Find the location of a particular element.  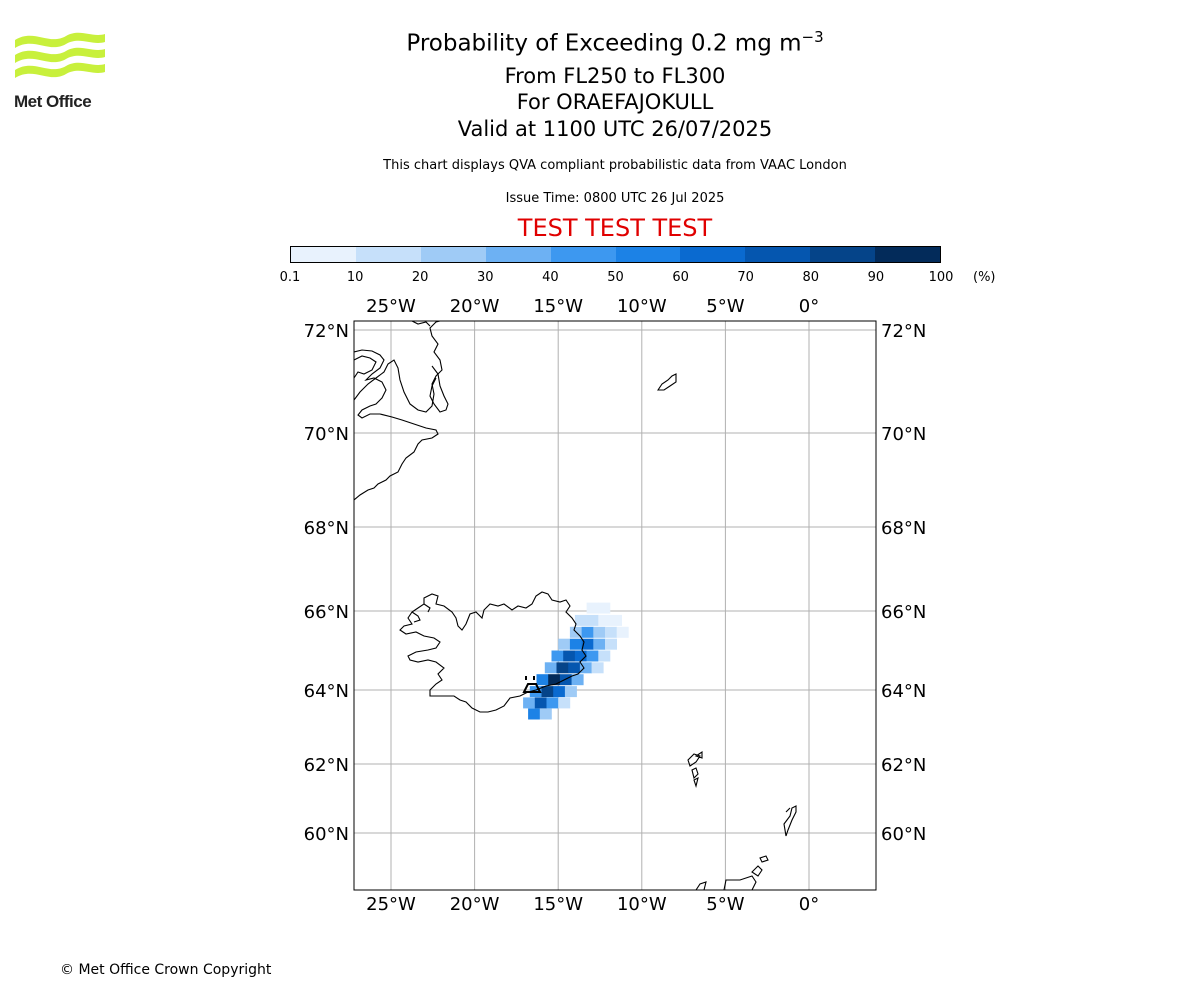

issue-time: Issue Time: 0800 UTC 26 Jul 2025 is located at coordinates (615, 198).